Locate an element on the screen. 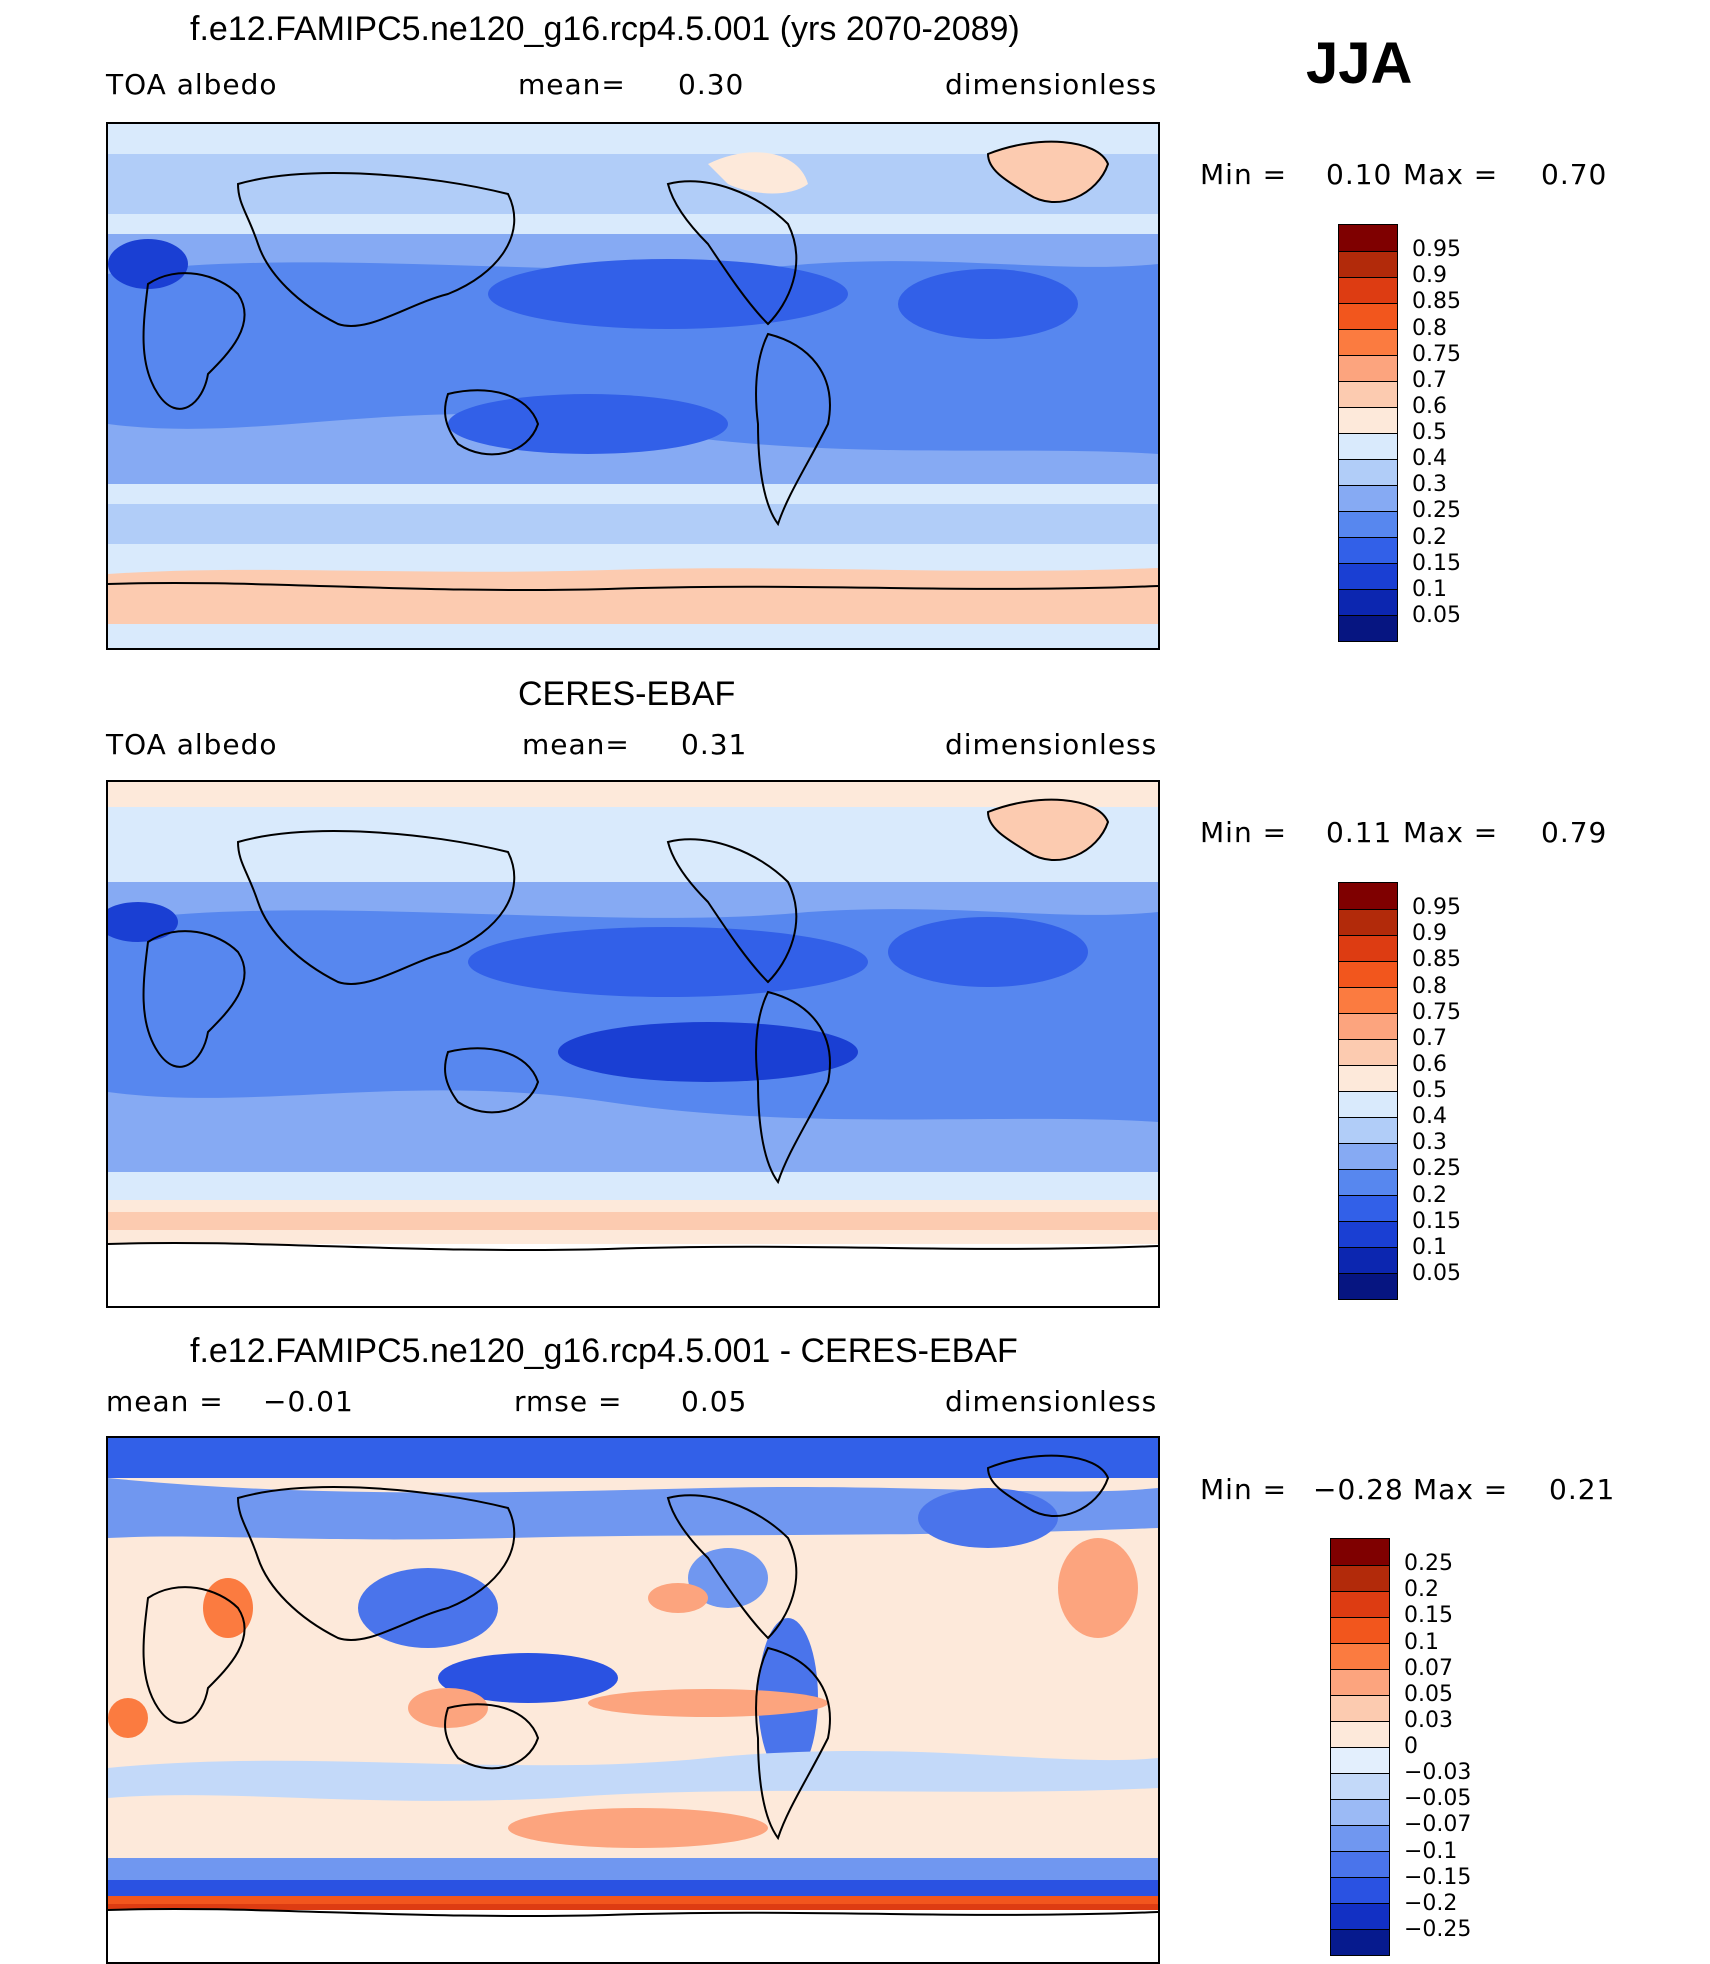  colorbar-tick-label: 0.03 is located at coordinates (1428, 1720).